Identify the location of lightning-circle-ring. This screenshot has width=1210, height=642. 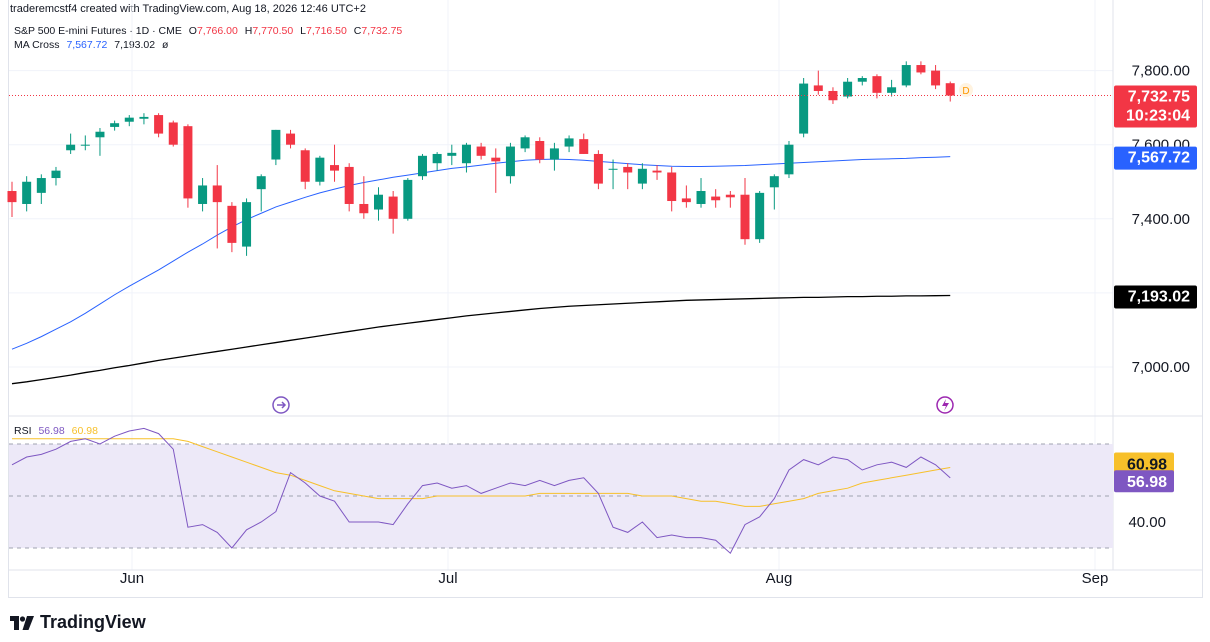
(945, 405).